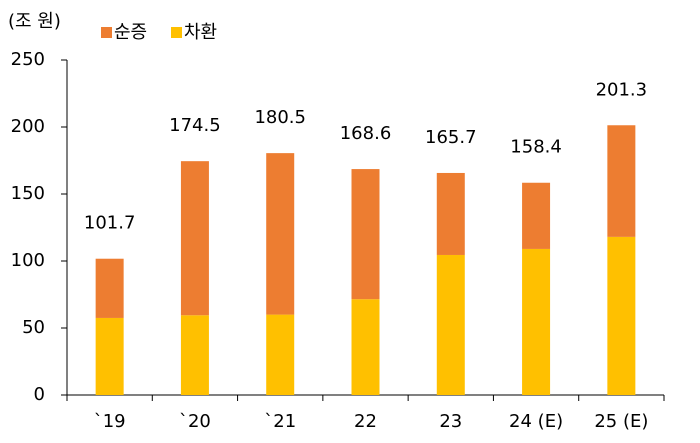 Image resolution: width=700 pixels, height=443 pixels. Describe the element at coordinates (366, 133) in the screenshot. I see `total-label: 168.6` at that location.